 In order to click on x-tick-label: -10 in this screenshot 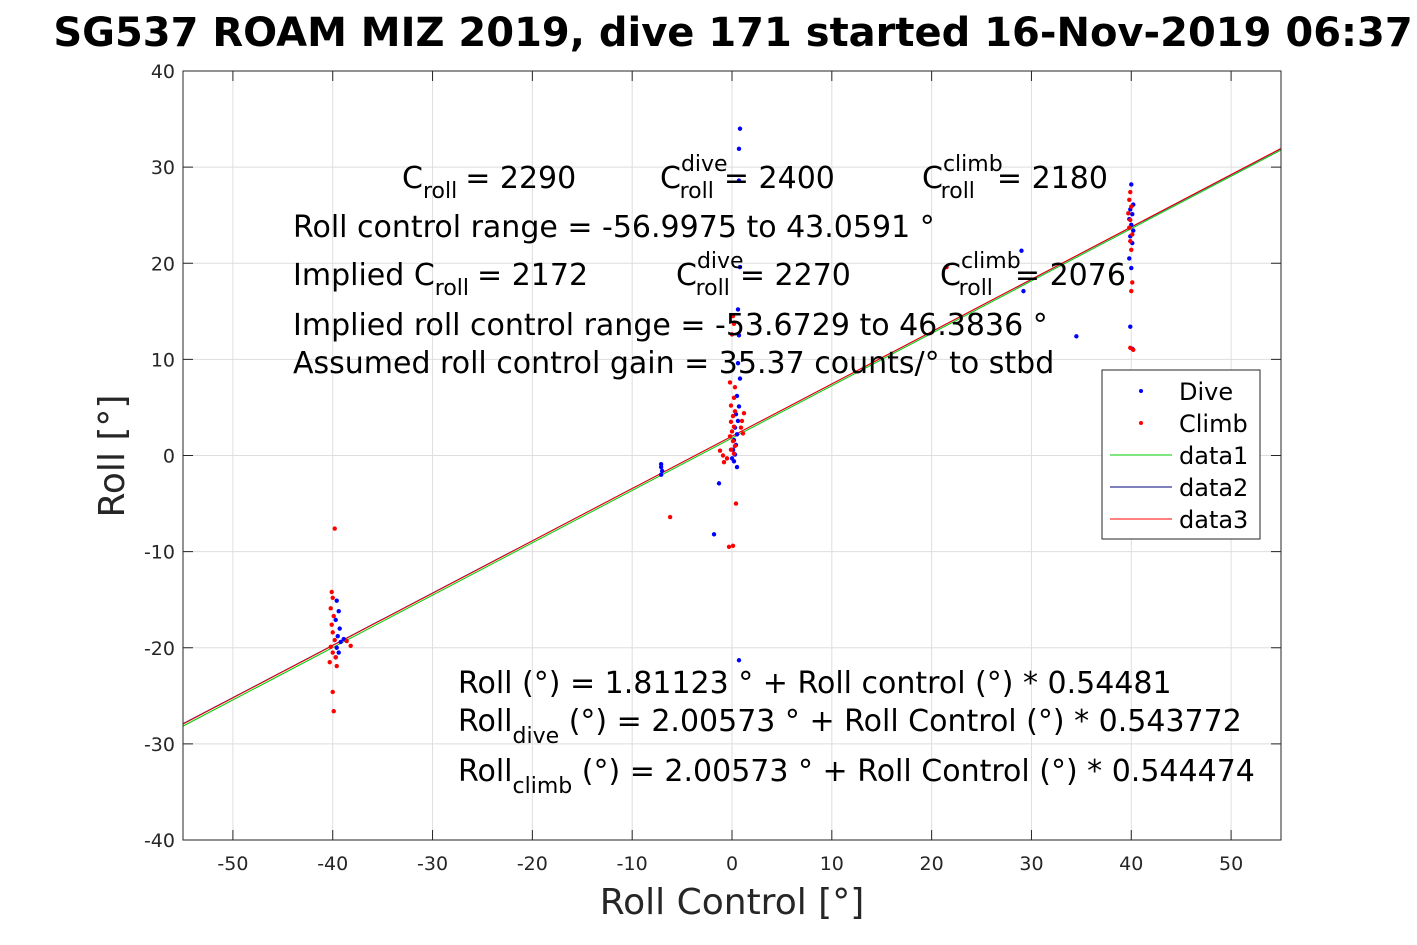, I will do `click(632, 864)`.